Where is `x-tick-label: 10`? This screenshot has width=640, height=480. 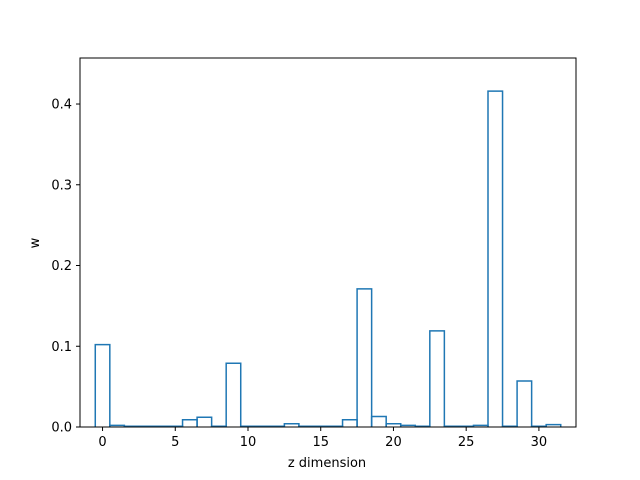 x-tick-label: 10 is located at coordinates (248, 442).